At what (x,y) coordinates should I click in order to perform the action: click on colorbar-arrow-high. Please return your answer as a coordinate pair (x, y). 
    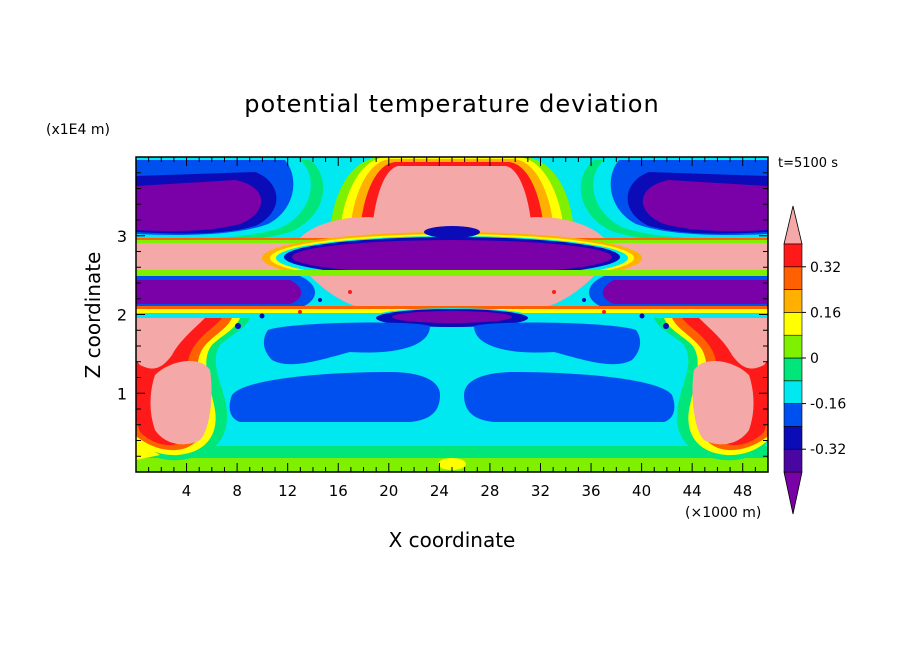
    Looking at the image, I should click on (793, 225).